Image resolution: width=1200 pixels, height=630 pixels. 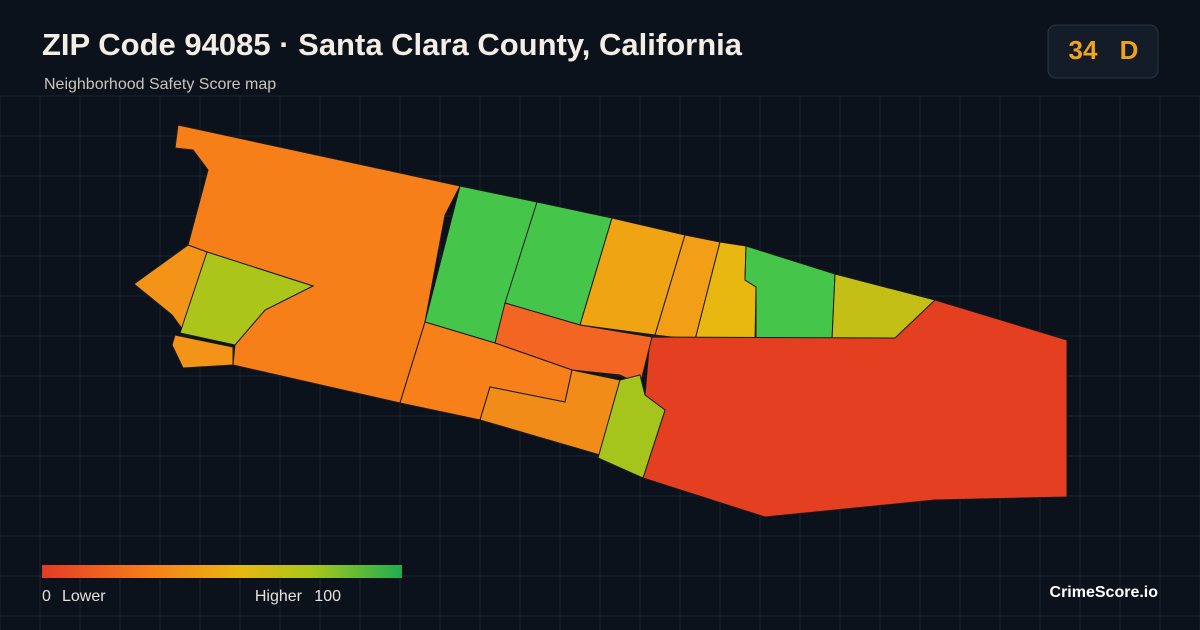 What do you see at coordinates (160, 84) in the screenshot?
I see `subtitle: Neighborhood Safety Score map` at bounding box center [160, 84].